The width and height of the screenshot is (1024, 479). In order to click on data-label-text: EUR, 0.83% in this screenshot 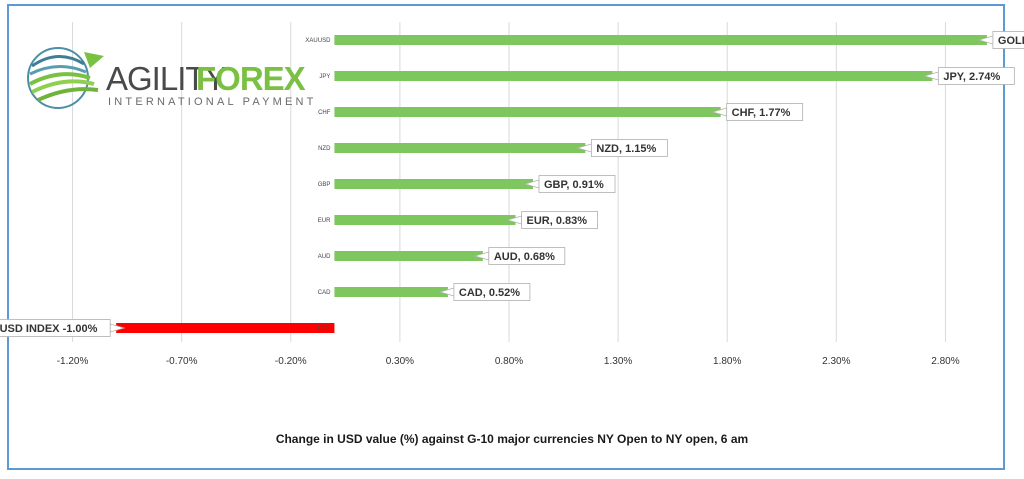, I will do `click(557, 221)`.